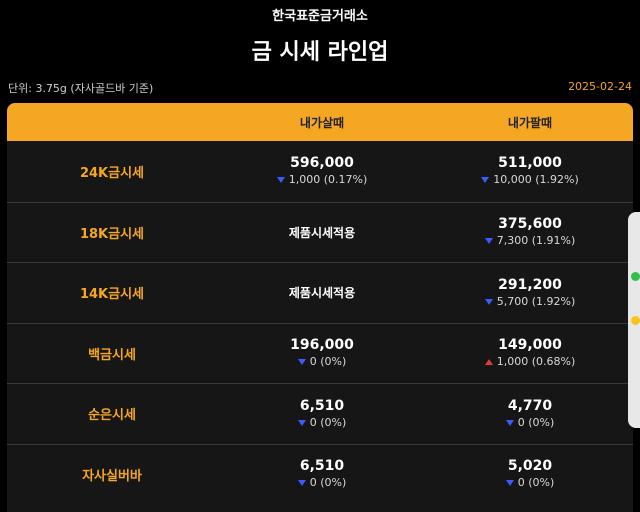 The width and height of the screenshot is (640, 512). I want to click on widget-green-icon, so click(635, 276).